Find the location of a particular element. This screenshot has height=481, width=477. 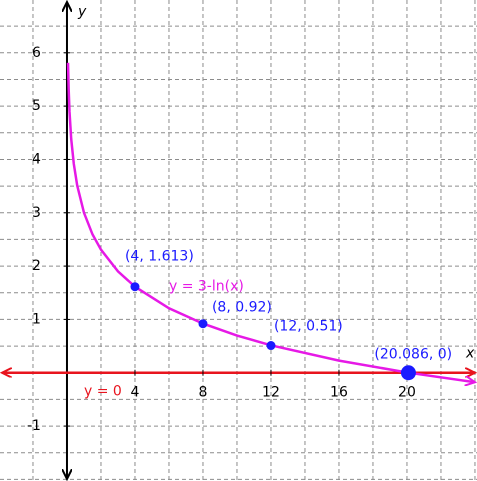

y-tick-label: 4 is located at coordinates (36, 159).